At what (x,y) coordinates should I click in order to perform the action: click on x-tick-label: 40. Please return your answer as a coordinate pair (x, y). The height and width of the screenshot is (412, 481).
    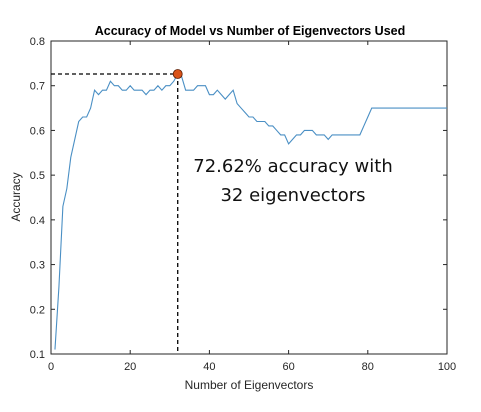
    Looking at the image, I should click on (209, 367).